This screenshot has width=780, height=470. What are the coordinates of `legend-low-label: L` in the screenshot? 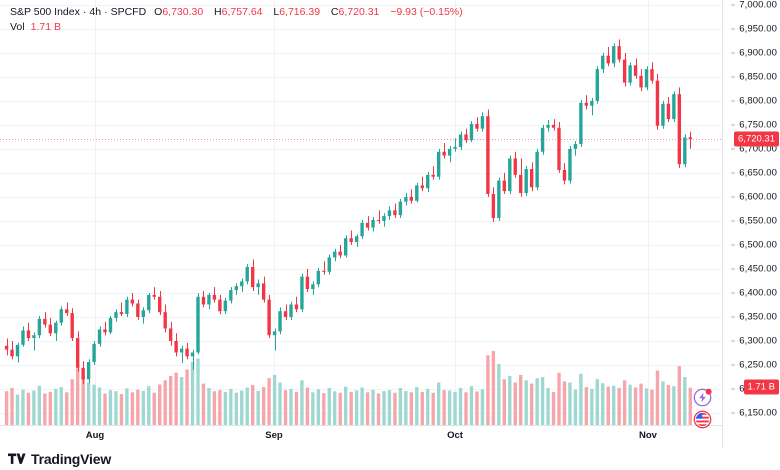 It's located at (276, 12).